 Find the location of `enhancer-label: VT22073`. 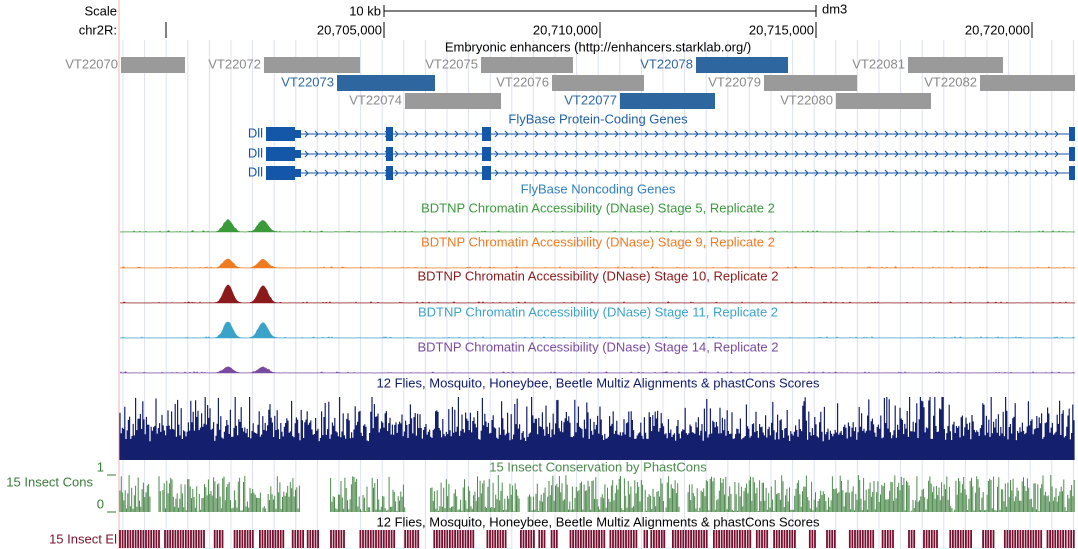

enhancer-label: VT22073 is located at coordinates (307, 81).